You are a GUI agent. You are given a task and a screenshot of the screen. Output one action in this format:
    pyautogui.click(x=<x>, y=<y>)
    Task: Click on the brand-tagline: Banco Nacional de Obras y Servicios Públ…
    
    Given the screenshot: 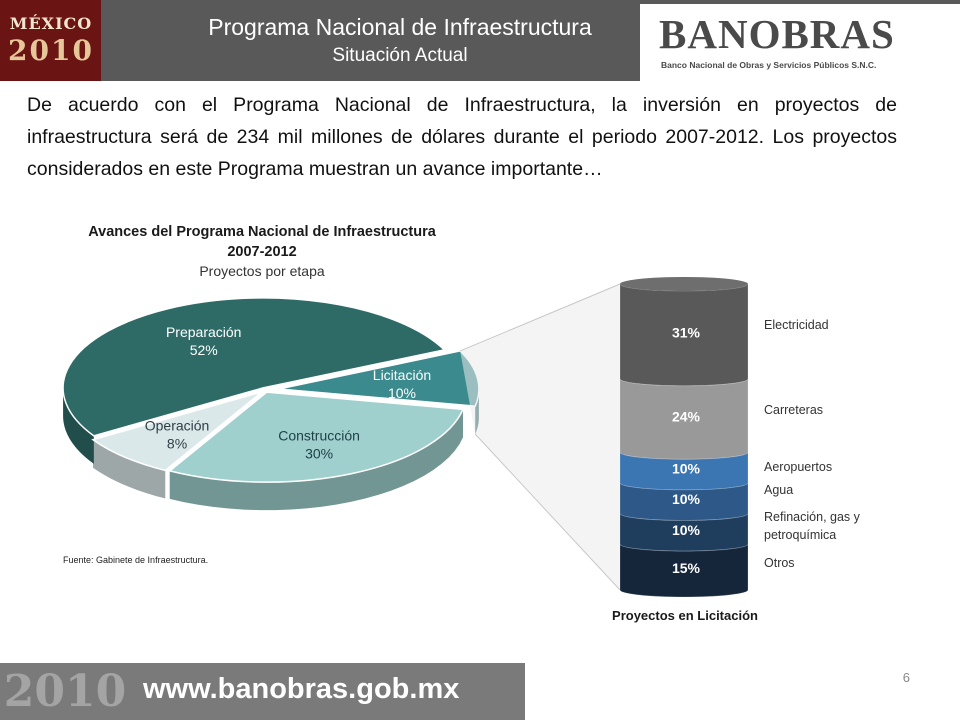 What is the action you would take?
    pyautogui.click(x=769, y=65)
    